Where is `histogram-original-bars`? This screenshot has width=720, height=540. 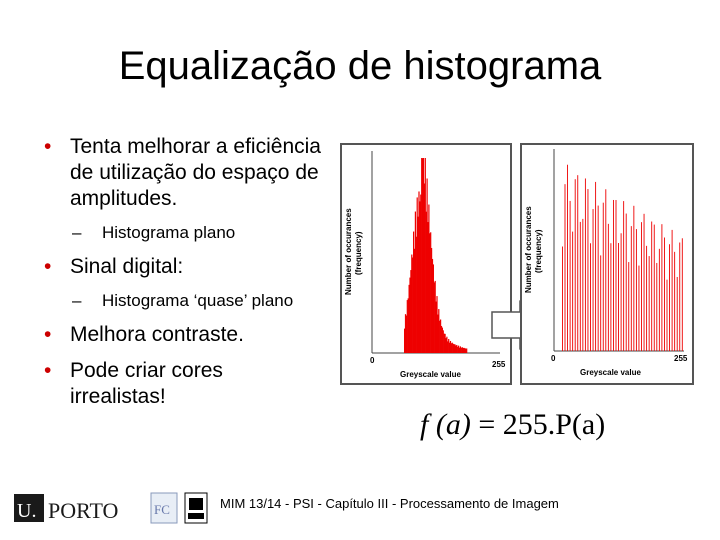
histogram-original-bars is located at coordinates (436, 255).